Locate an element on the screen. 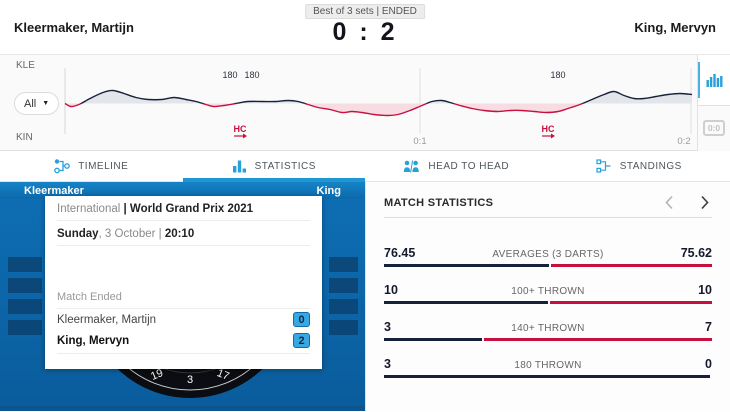 The image size is (730, 412). chevron-right-icon is located at coordinates (705, 202).